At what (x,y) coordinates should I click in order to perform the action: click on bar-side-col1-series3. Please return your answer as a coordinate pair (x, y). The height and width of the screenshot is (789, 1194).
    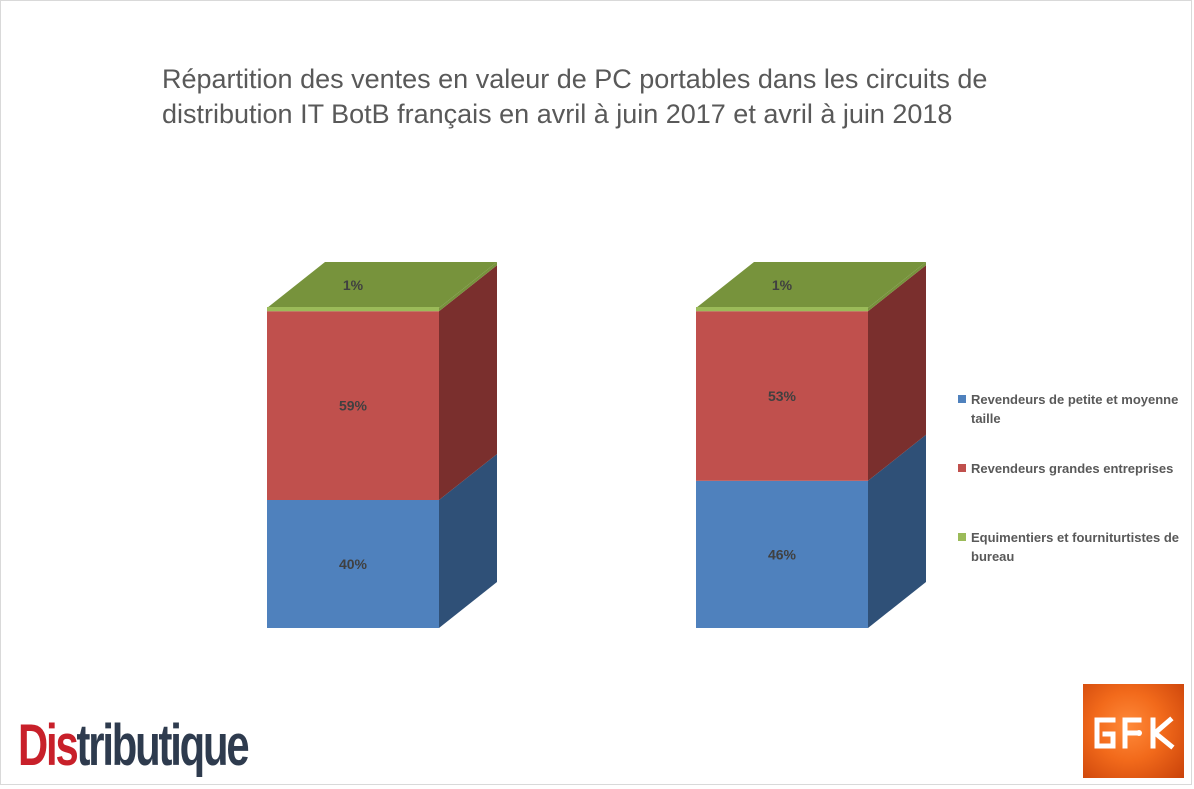
    Looking at the image, I should click on (468, 287).